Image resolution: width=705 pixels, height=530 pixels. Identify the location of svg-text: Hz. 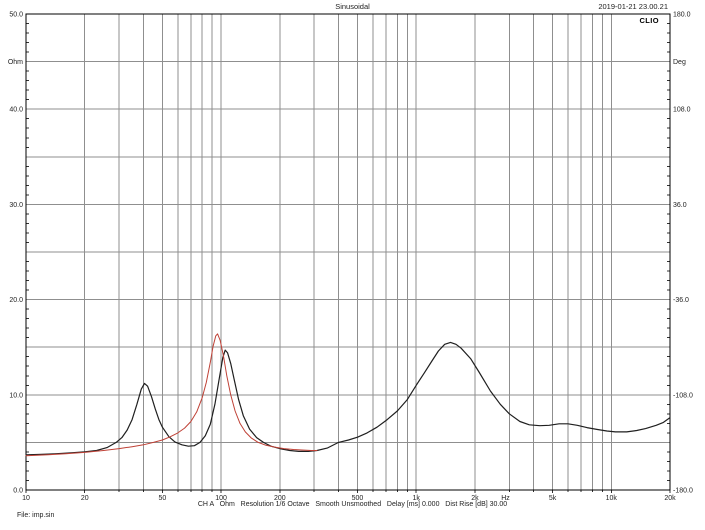
(505, 498).